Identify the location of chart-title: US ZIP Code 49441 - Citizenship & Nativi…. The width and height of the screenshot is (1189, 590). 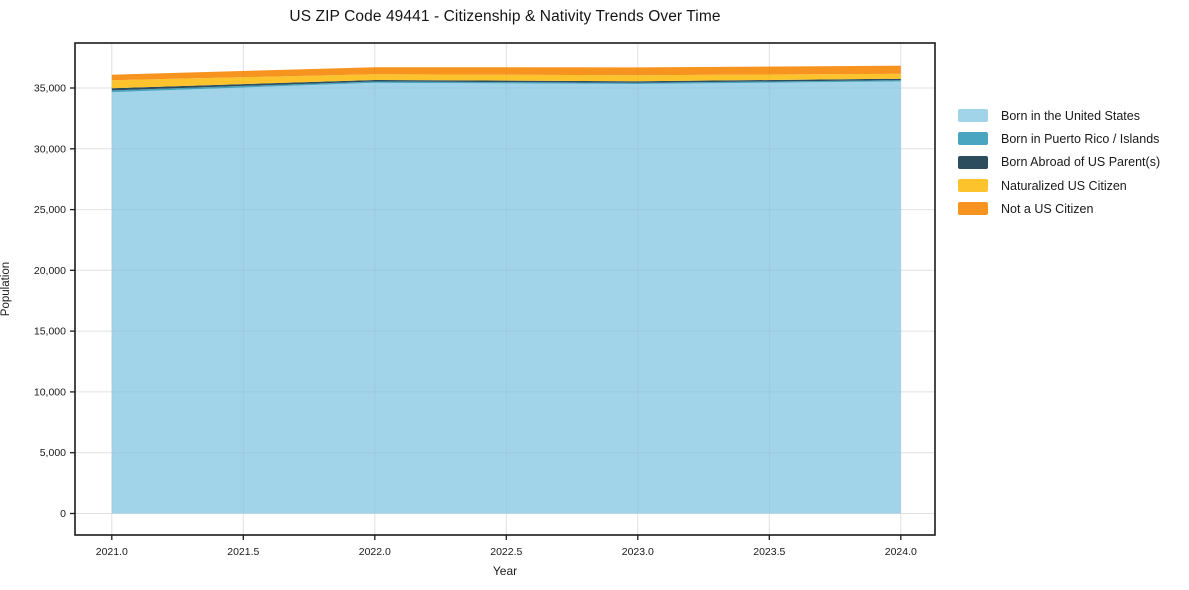
(505, 16).